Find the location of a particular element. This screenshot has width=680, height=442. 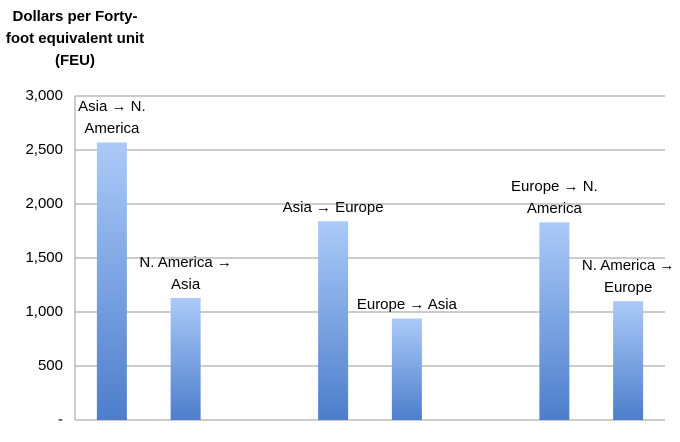

category-label: Asia → N. America is located at coordinates (112, 118).